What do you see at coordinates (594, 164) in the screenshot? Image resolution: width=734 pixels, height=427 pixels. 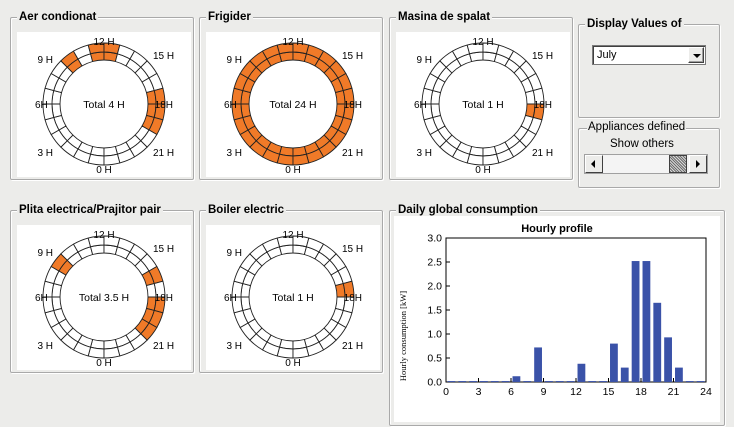 I see `scroll-left-arrow-icon` at bounding box center [594, 164].